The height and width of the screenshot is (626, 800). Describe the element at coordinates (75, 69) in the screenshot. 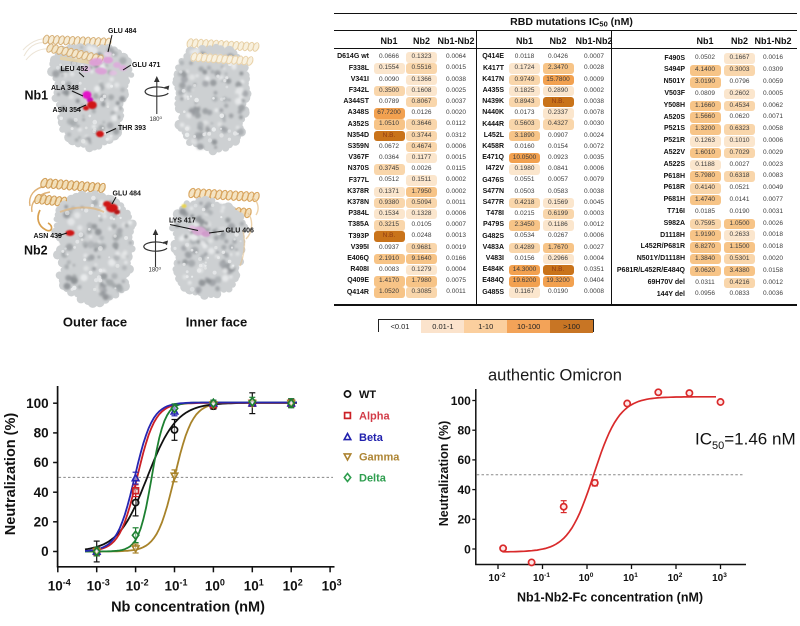

I see `svg-text: LEU 452` at that location.